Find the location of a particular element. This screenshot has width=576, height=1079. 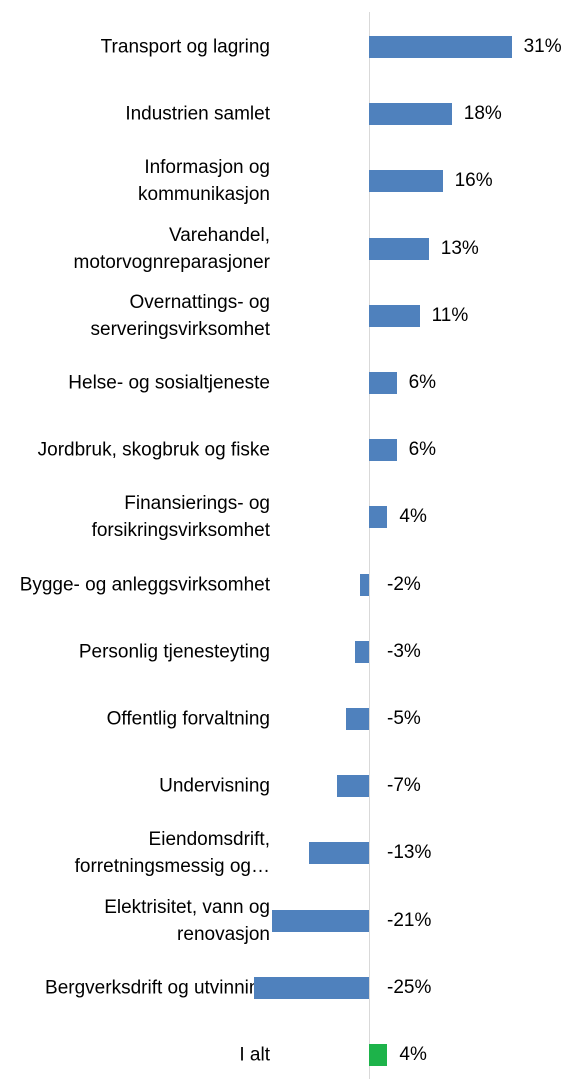

category-label: Bygge- og anleggsvirksomhet is located at coordinates (144, 585).